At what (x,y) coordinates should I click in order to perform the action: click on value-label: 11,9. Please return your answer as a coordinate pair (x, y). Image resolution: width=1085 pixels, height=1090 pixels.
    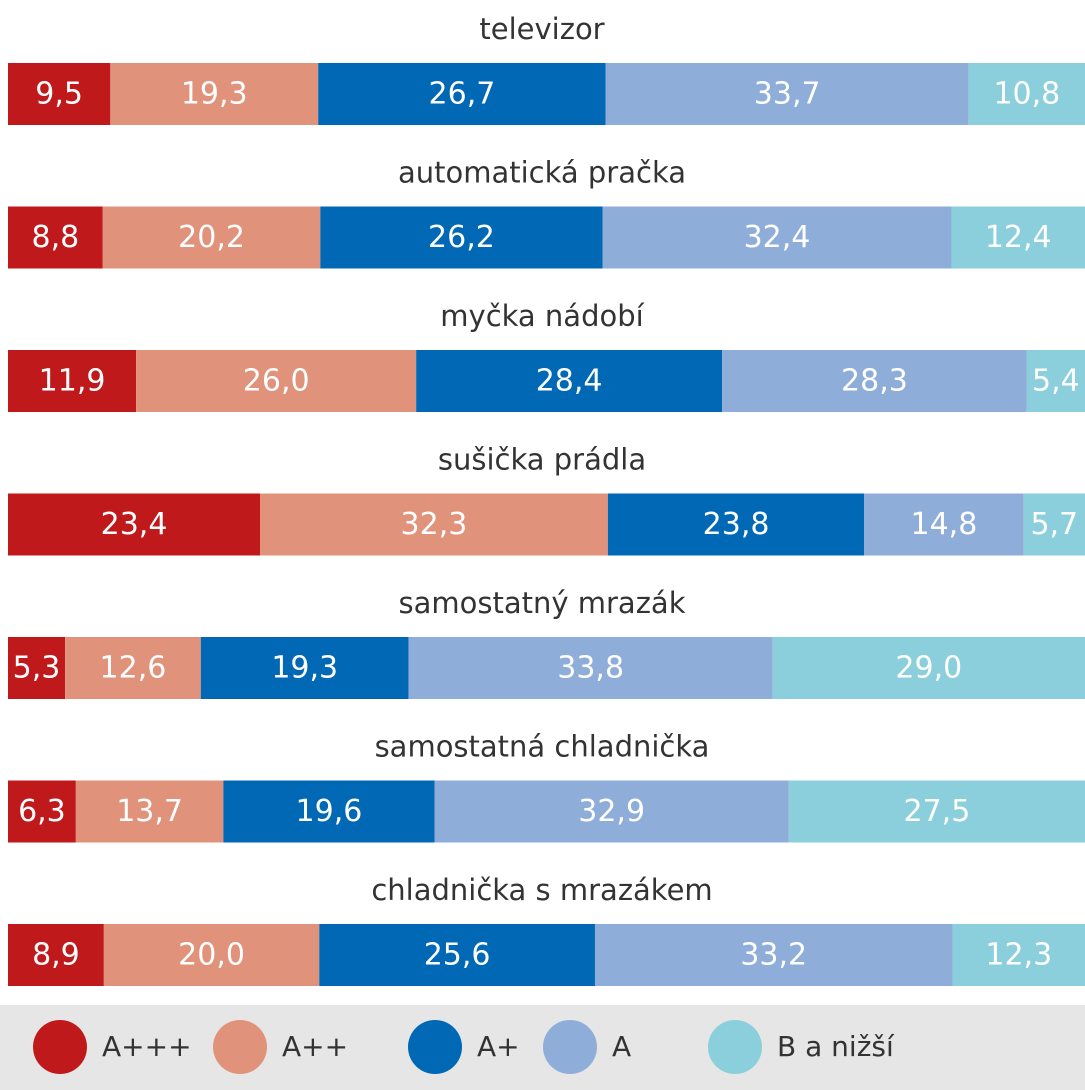
    Looking at the image, I should click on (72, 381).